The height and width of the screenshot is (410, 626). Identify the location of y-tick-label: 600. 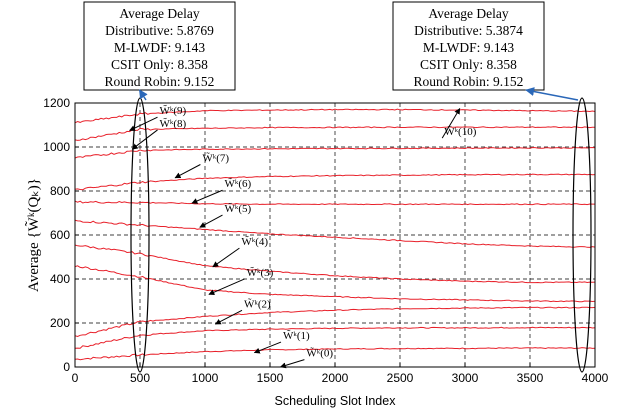
(60, 235).